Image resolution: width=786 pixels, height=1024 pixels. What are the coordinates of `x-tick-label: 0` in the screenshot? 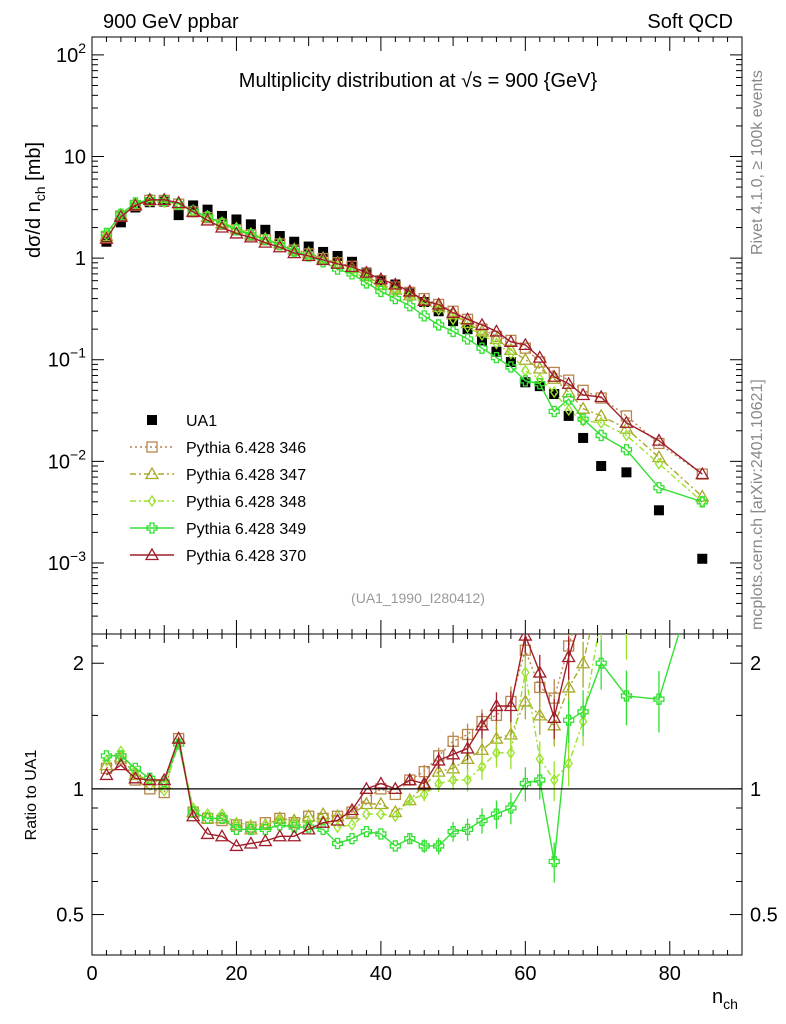 It's located at (91, 974).